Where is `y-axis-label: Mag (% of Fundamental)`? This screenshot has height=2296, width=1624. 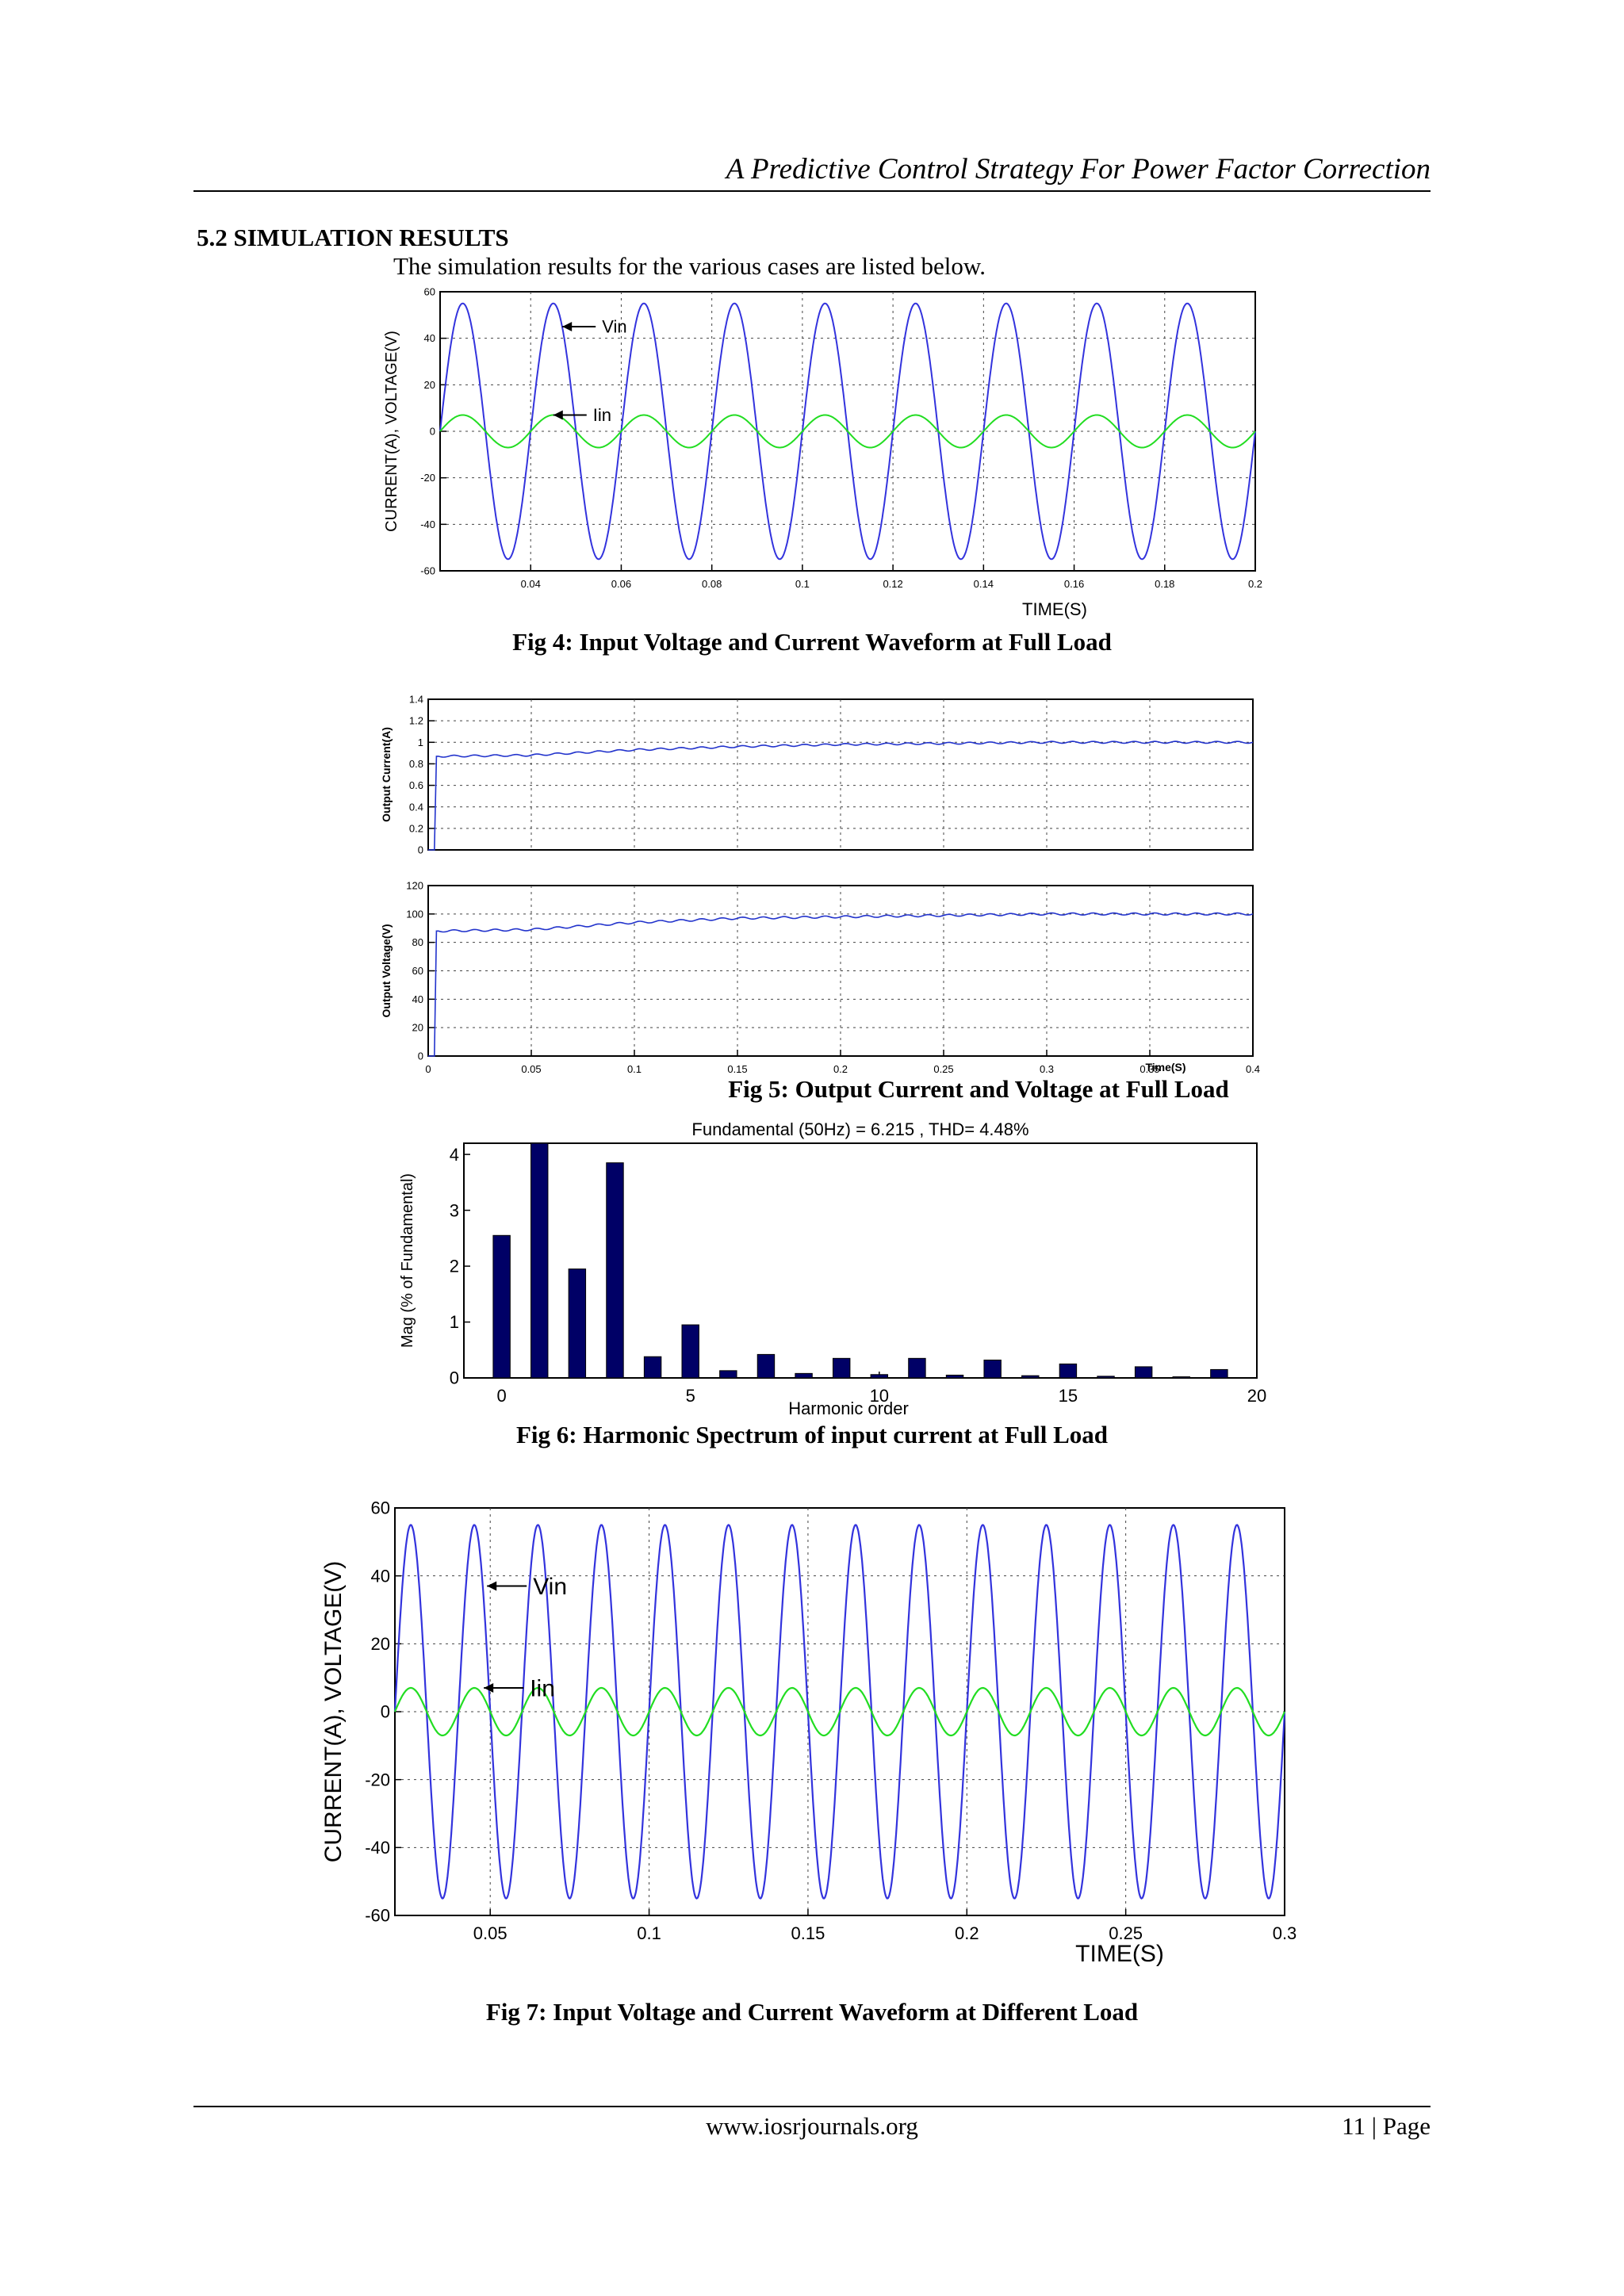 y-axis-label: Mag (% of Fundamental) is located at coordinates (408, 1261).